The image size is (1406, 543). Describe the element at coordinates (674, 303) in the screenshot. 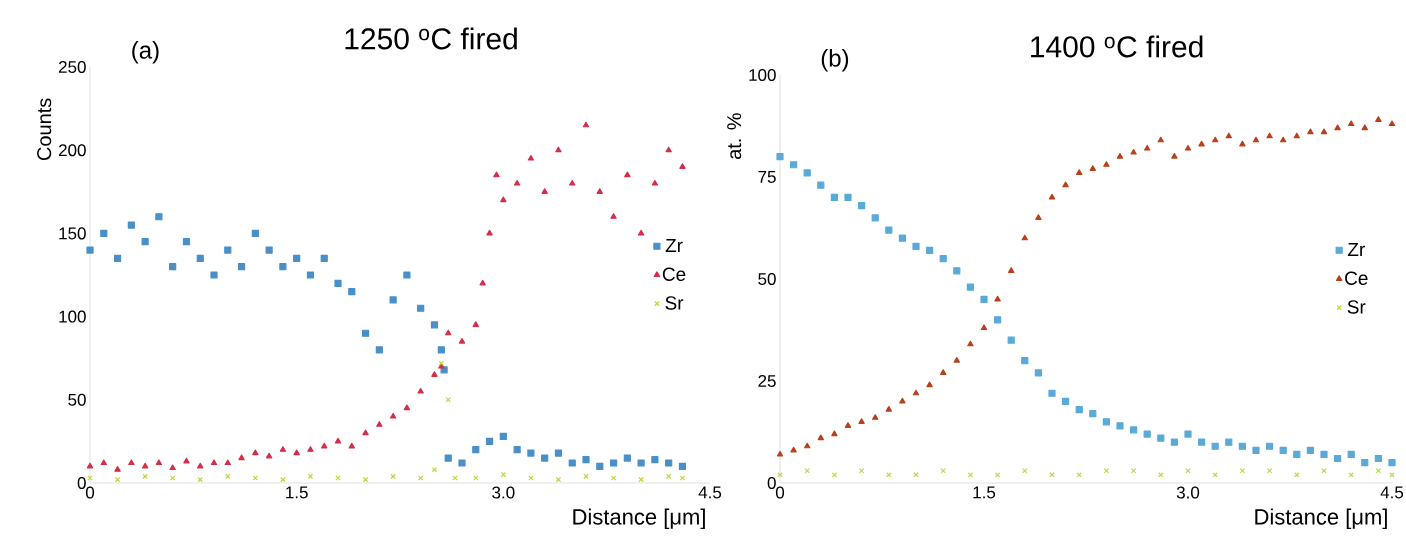

I see `legend-label: Sr` at that location.